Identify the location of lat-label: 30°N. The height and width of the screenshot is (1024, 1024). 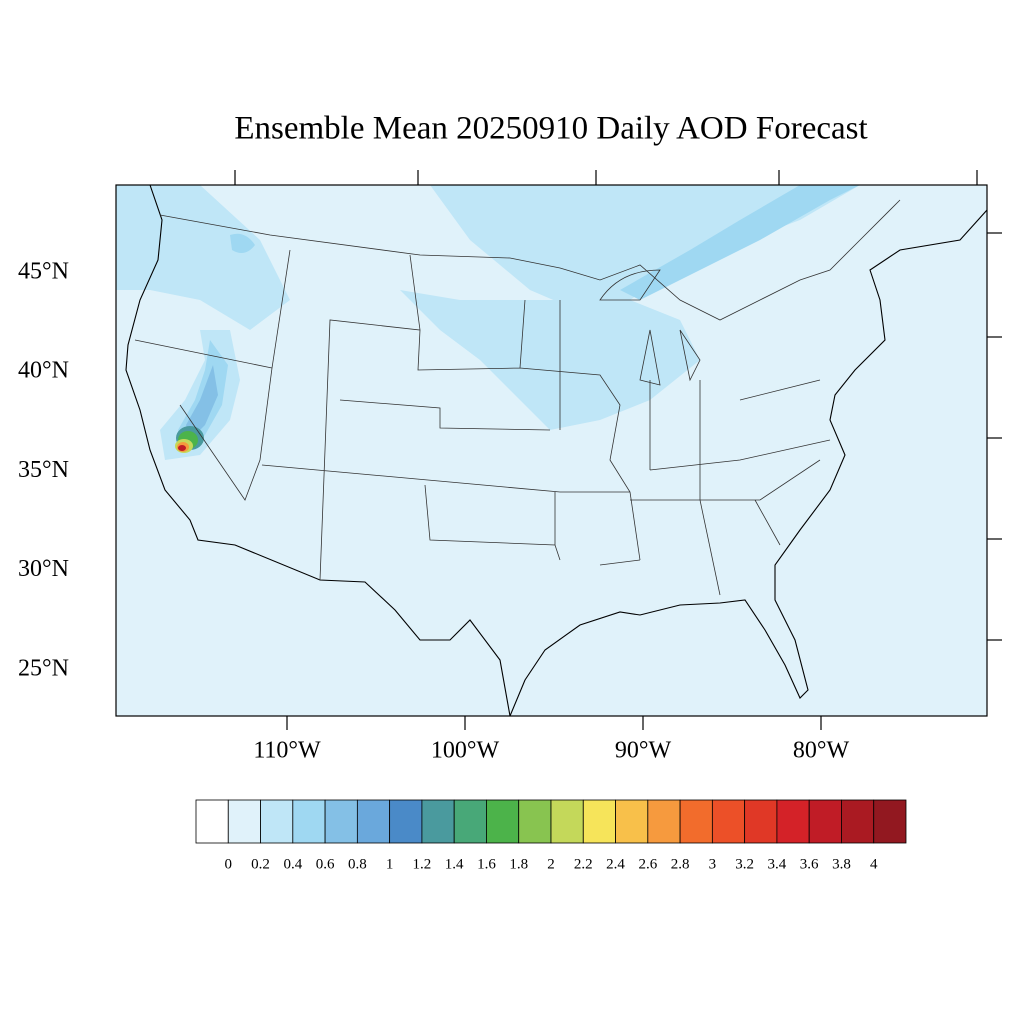
(43, 569).